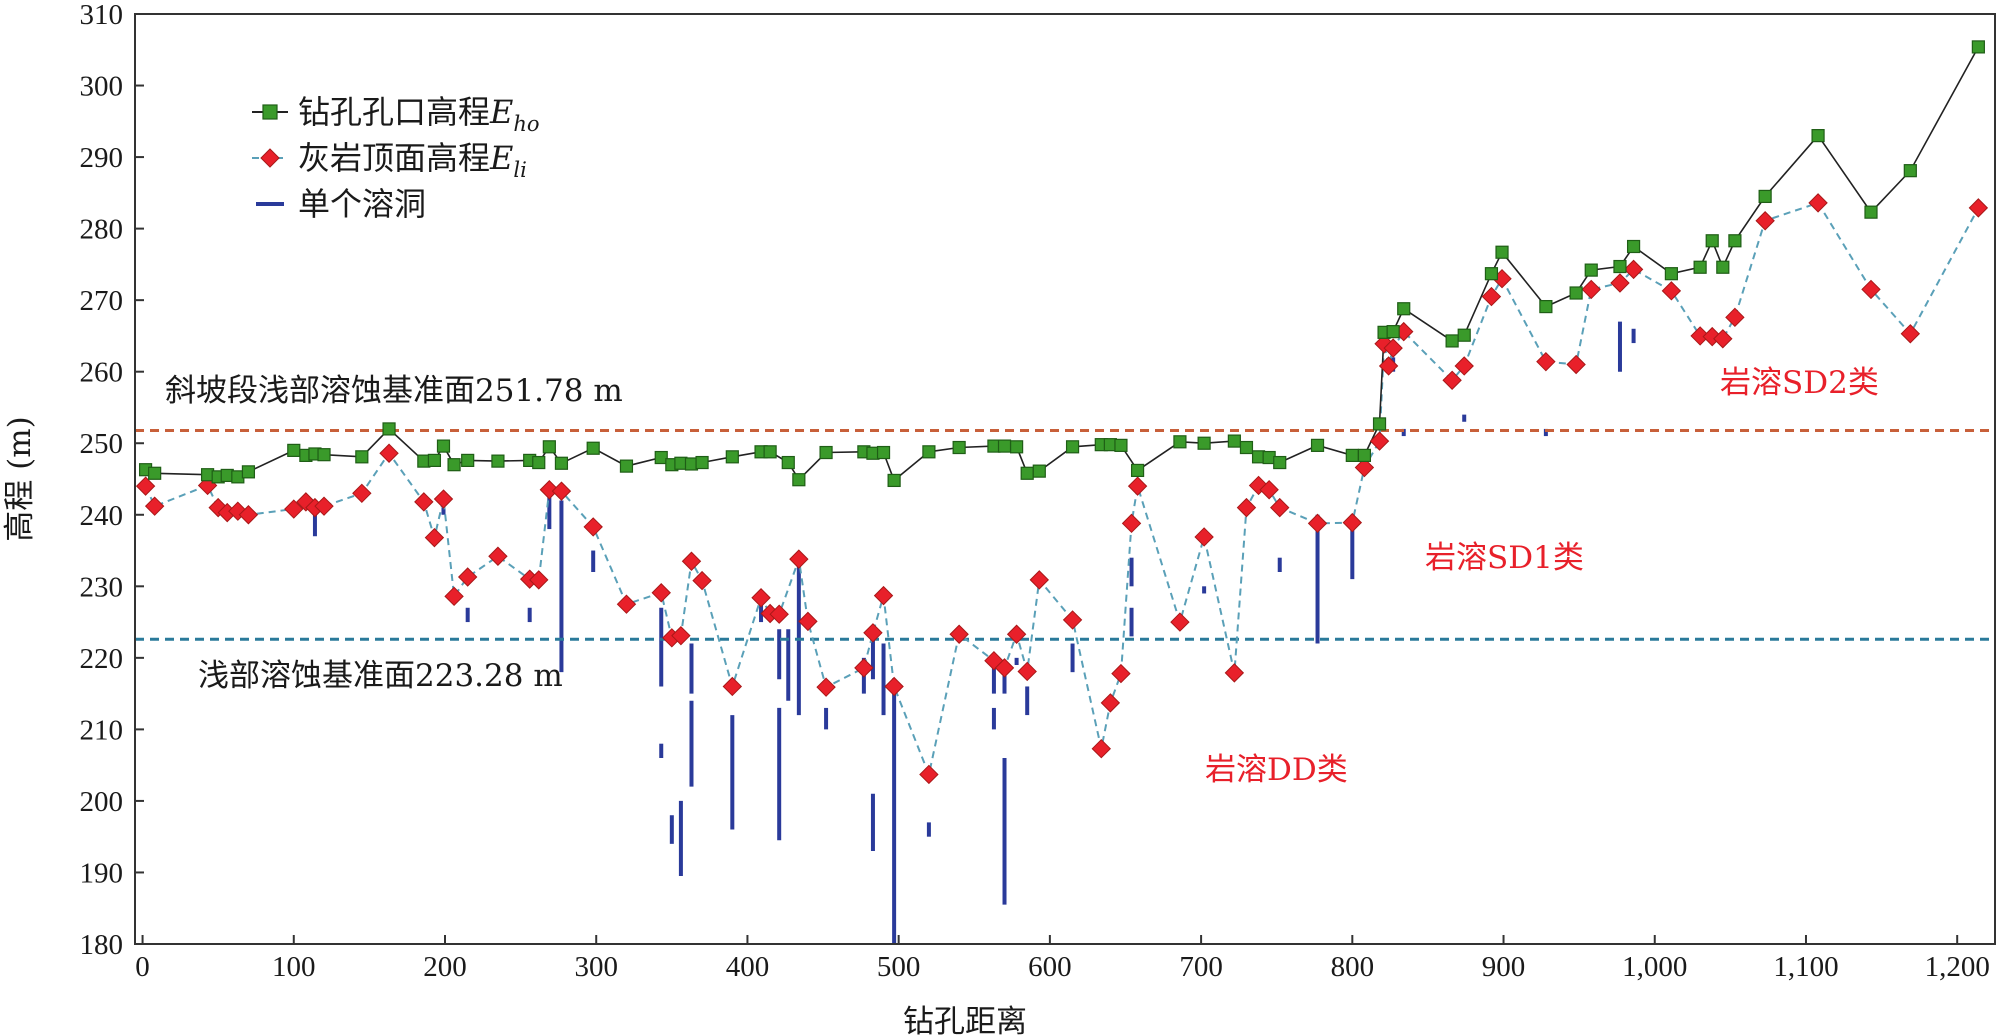 The height and width of the screenshot is (1036, 2000). Describe the element at coordinates (1504, 967) in the screenshot. I see `x-tick-label: 900` at that location.